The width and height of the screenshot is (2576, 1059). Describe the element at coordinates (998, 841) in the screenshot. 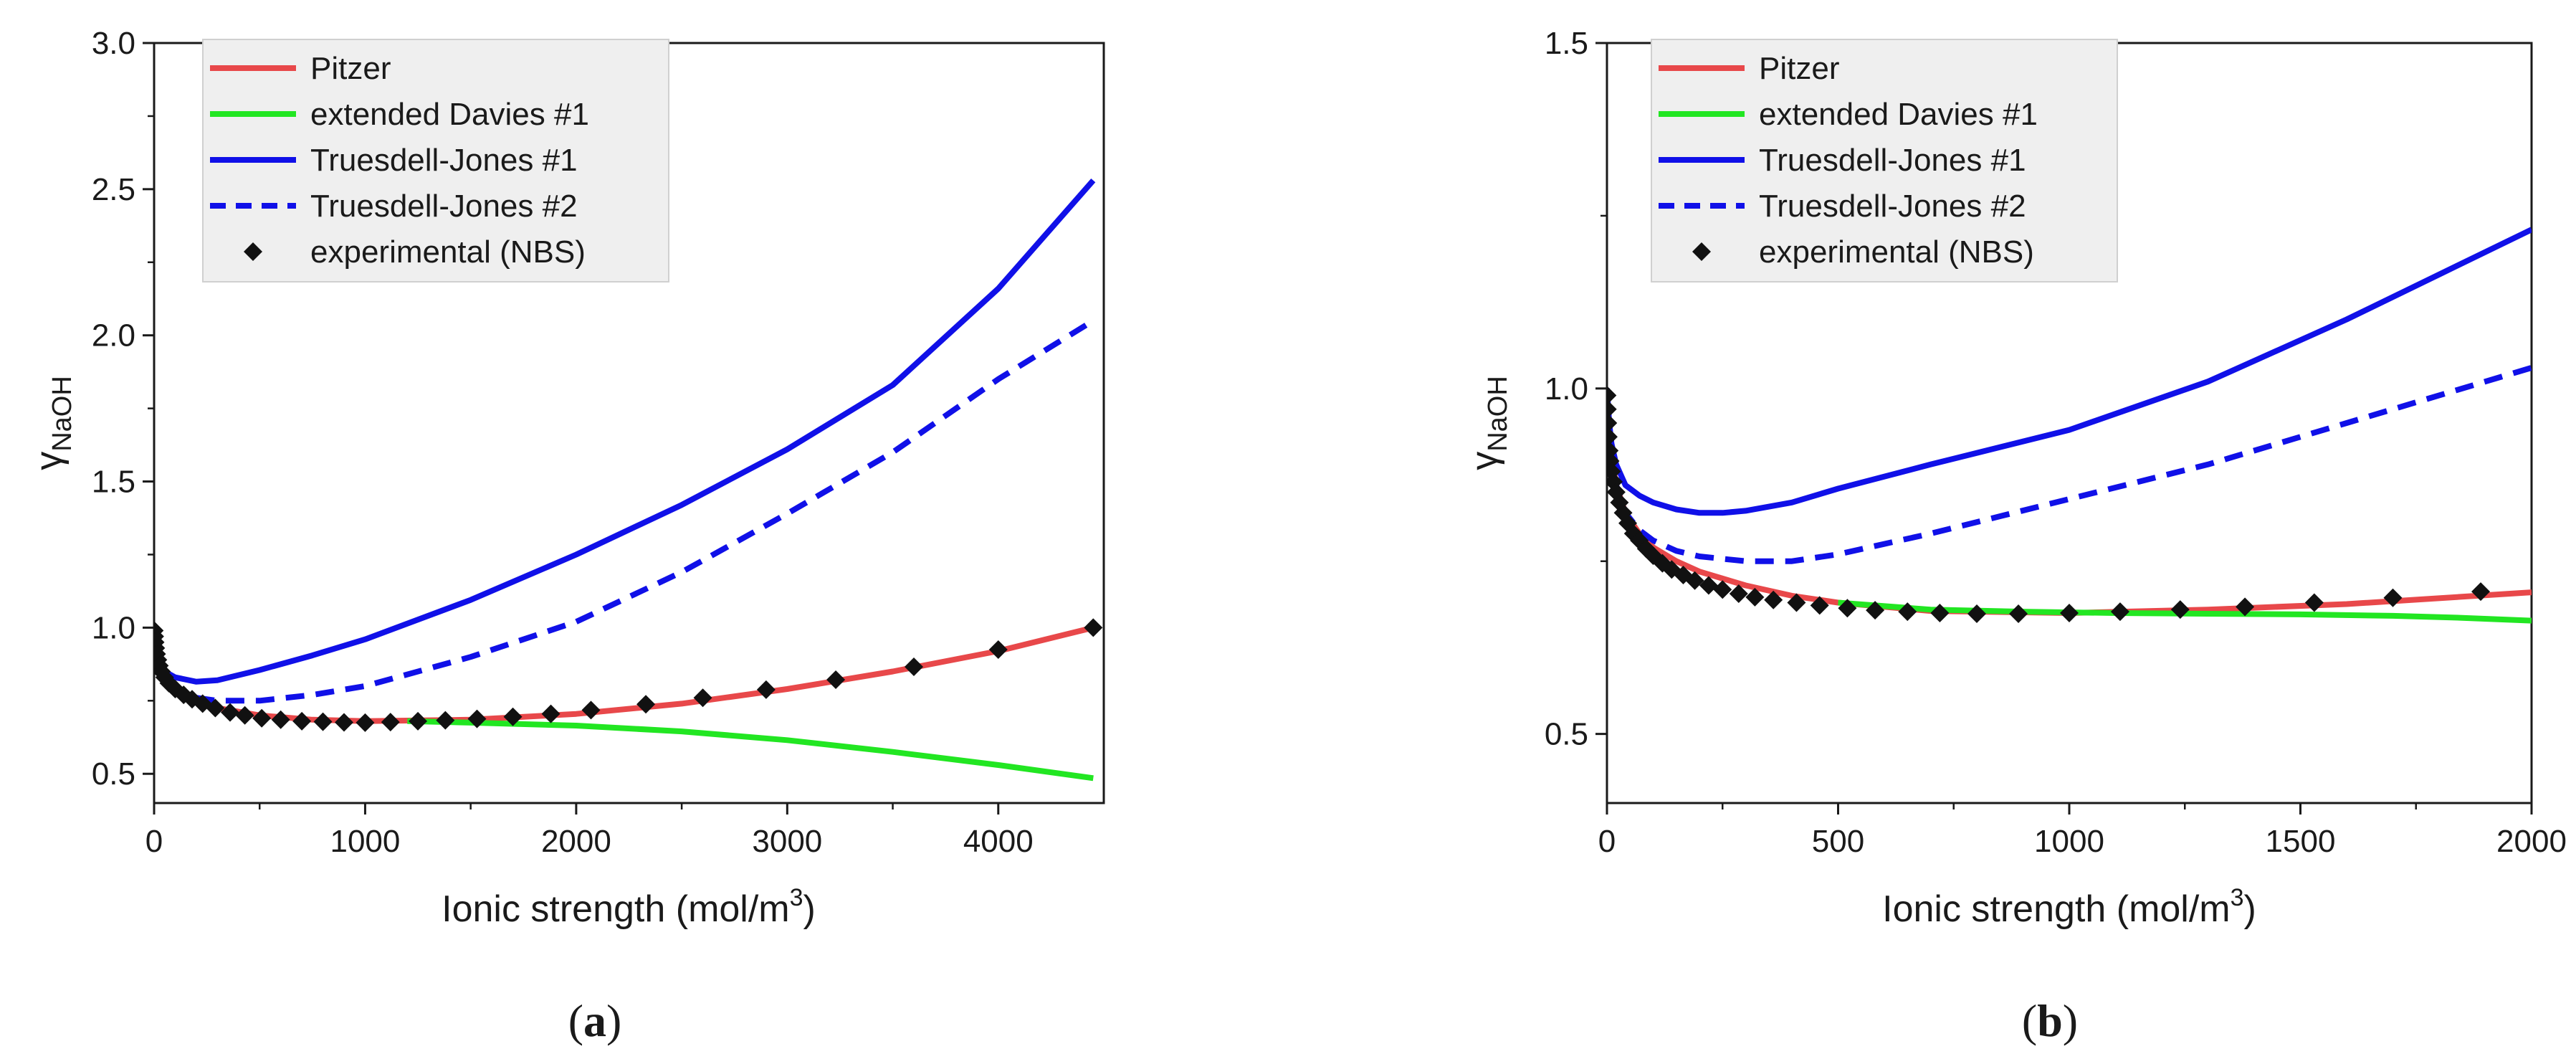

I see `x-tick-label: 4000` at that location.